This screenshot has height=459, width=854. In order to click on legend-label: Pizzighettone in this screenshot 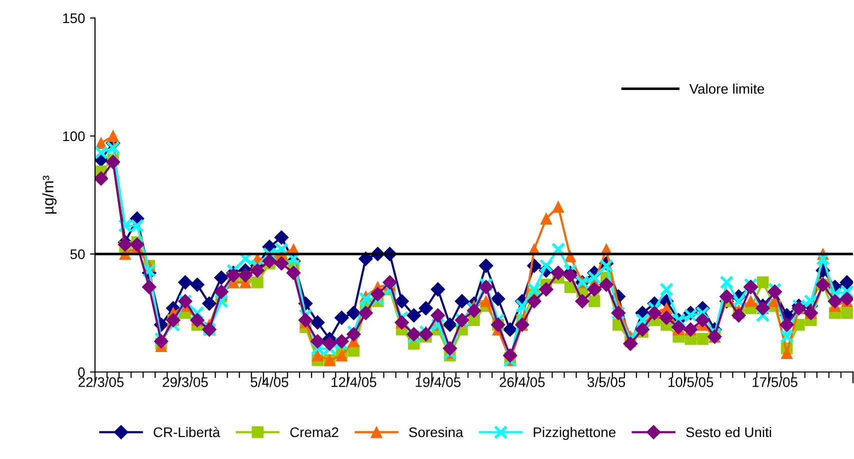, I will do `click(575, 433)`.